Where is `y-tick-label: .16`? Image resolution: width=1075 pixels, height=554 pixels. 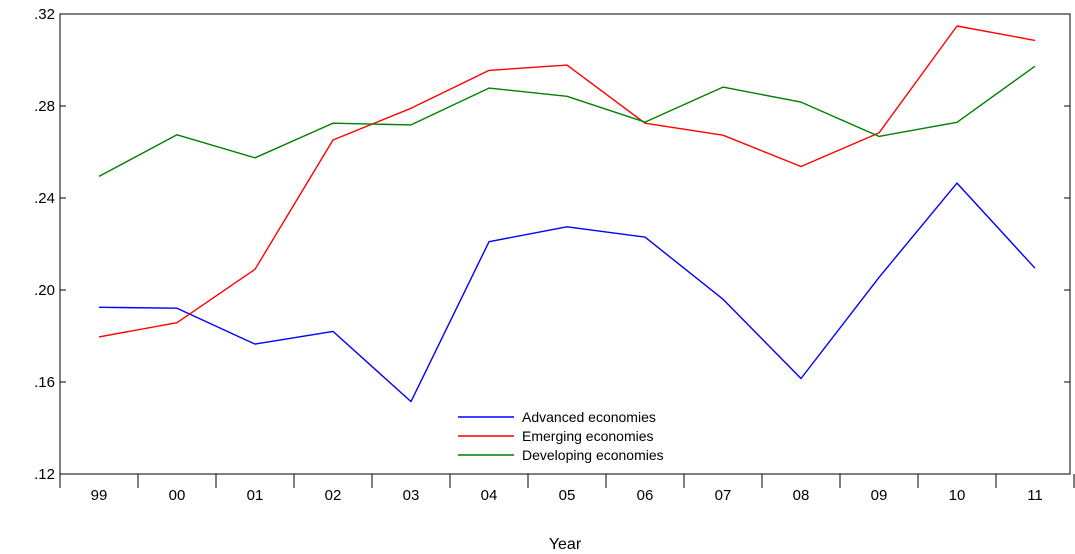
y-tick-label: .16 is located at coordinates (44, 382).